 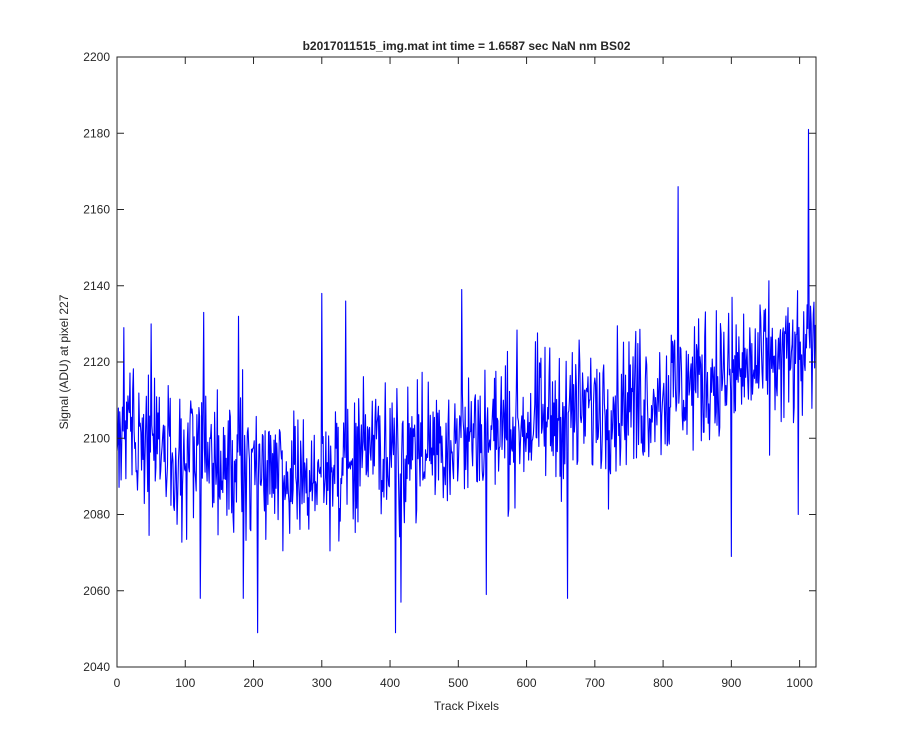 What do you see at coordinates (799, 683) in the screenshot?
I see `x-tick-label: 1000` at bounding box center [799, 683].